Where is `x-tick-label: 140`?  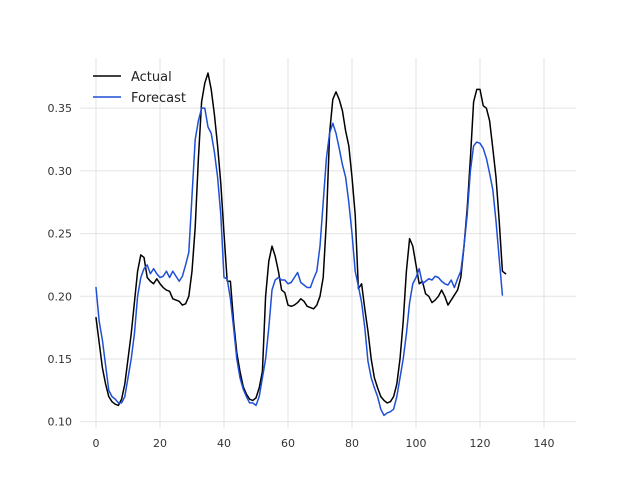 x-tick-label: 140 is located at coordinates (544, 443).